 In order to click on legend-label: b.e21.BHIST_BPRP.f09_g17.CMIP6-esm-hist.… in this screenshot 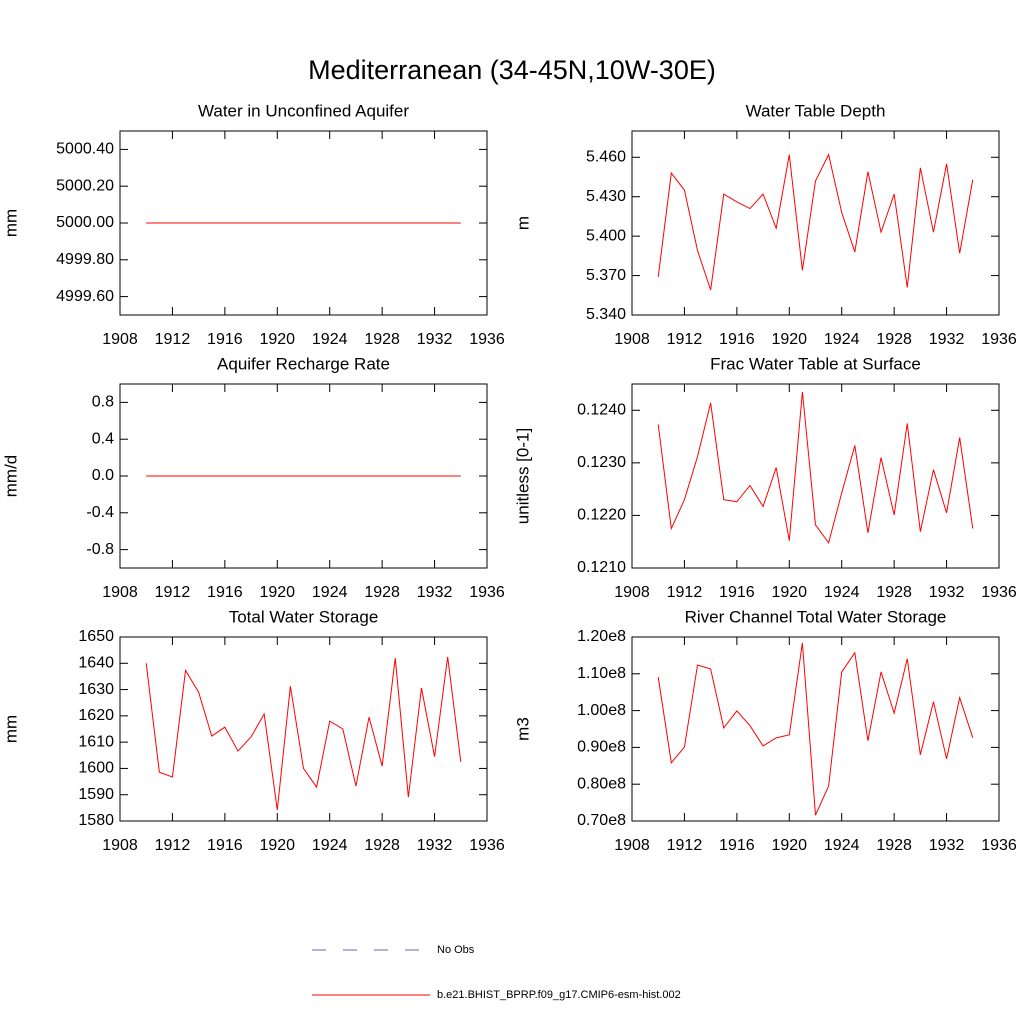, I will do `click(559, 995)`.